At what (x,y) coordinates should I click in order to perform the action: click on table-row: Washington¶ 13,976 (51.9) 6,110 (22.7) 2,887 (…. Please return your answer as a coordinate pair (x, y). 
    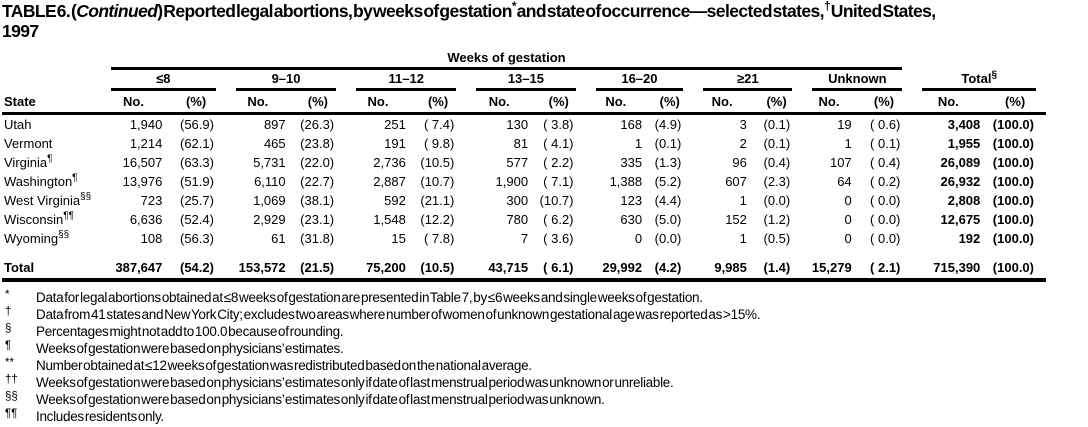
    Looking at the image, I should click on (524, 181).